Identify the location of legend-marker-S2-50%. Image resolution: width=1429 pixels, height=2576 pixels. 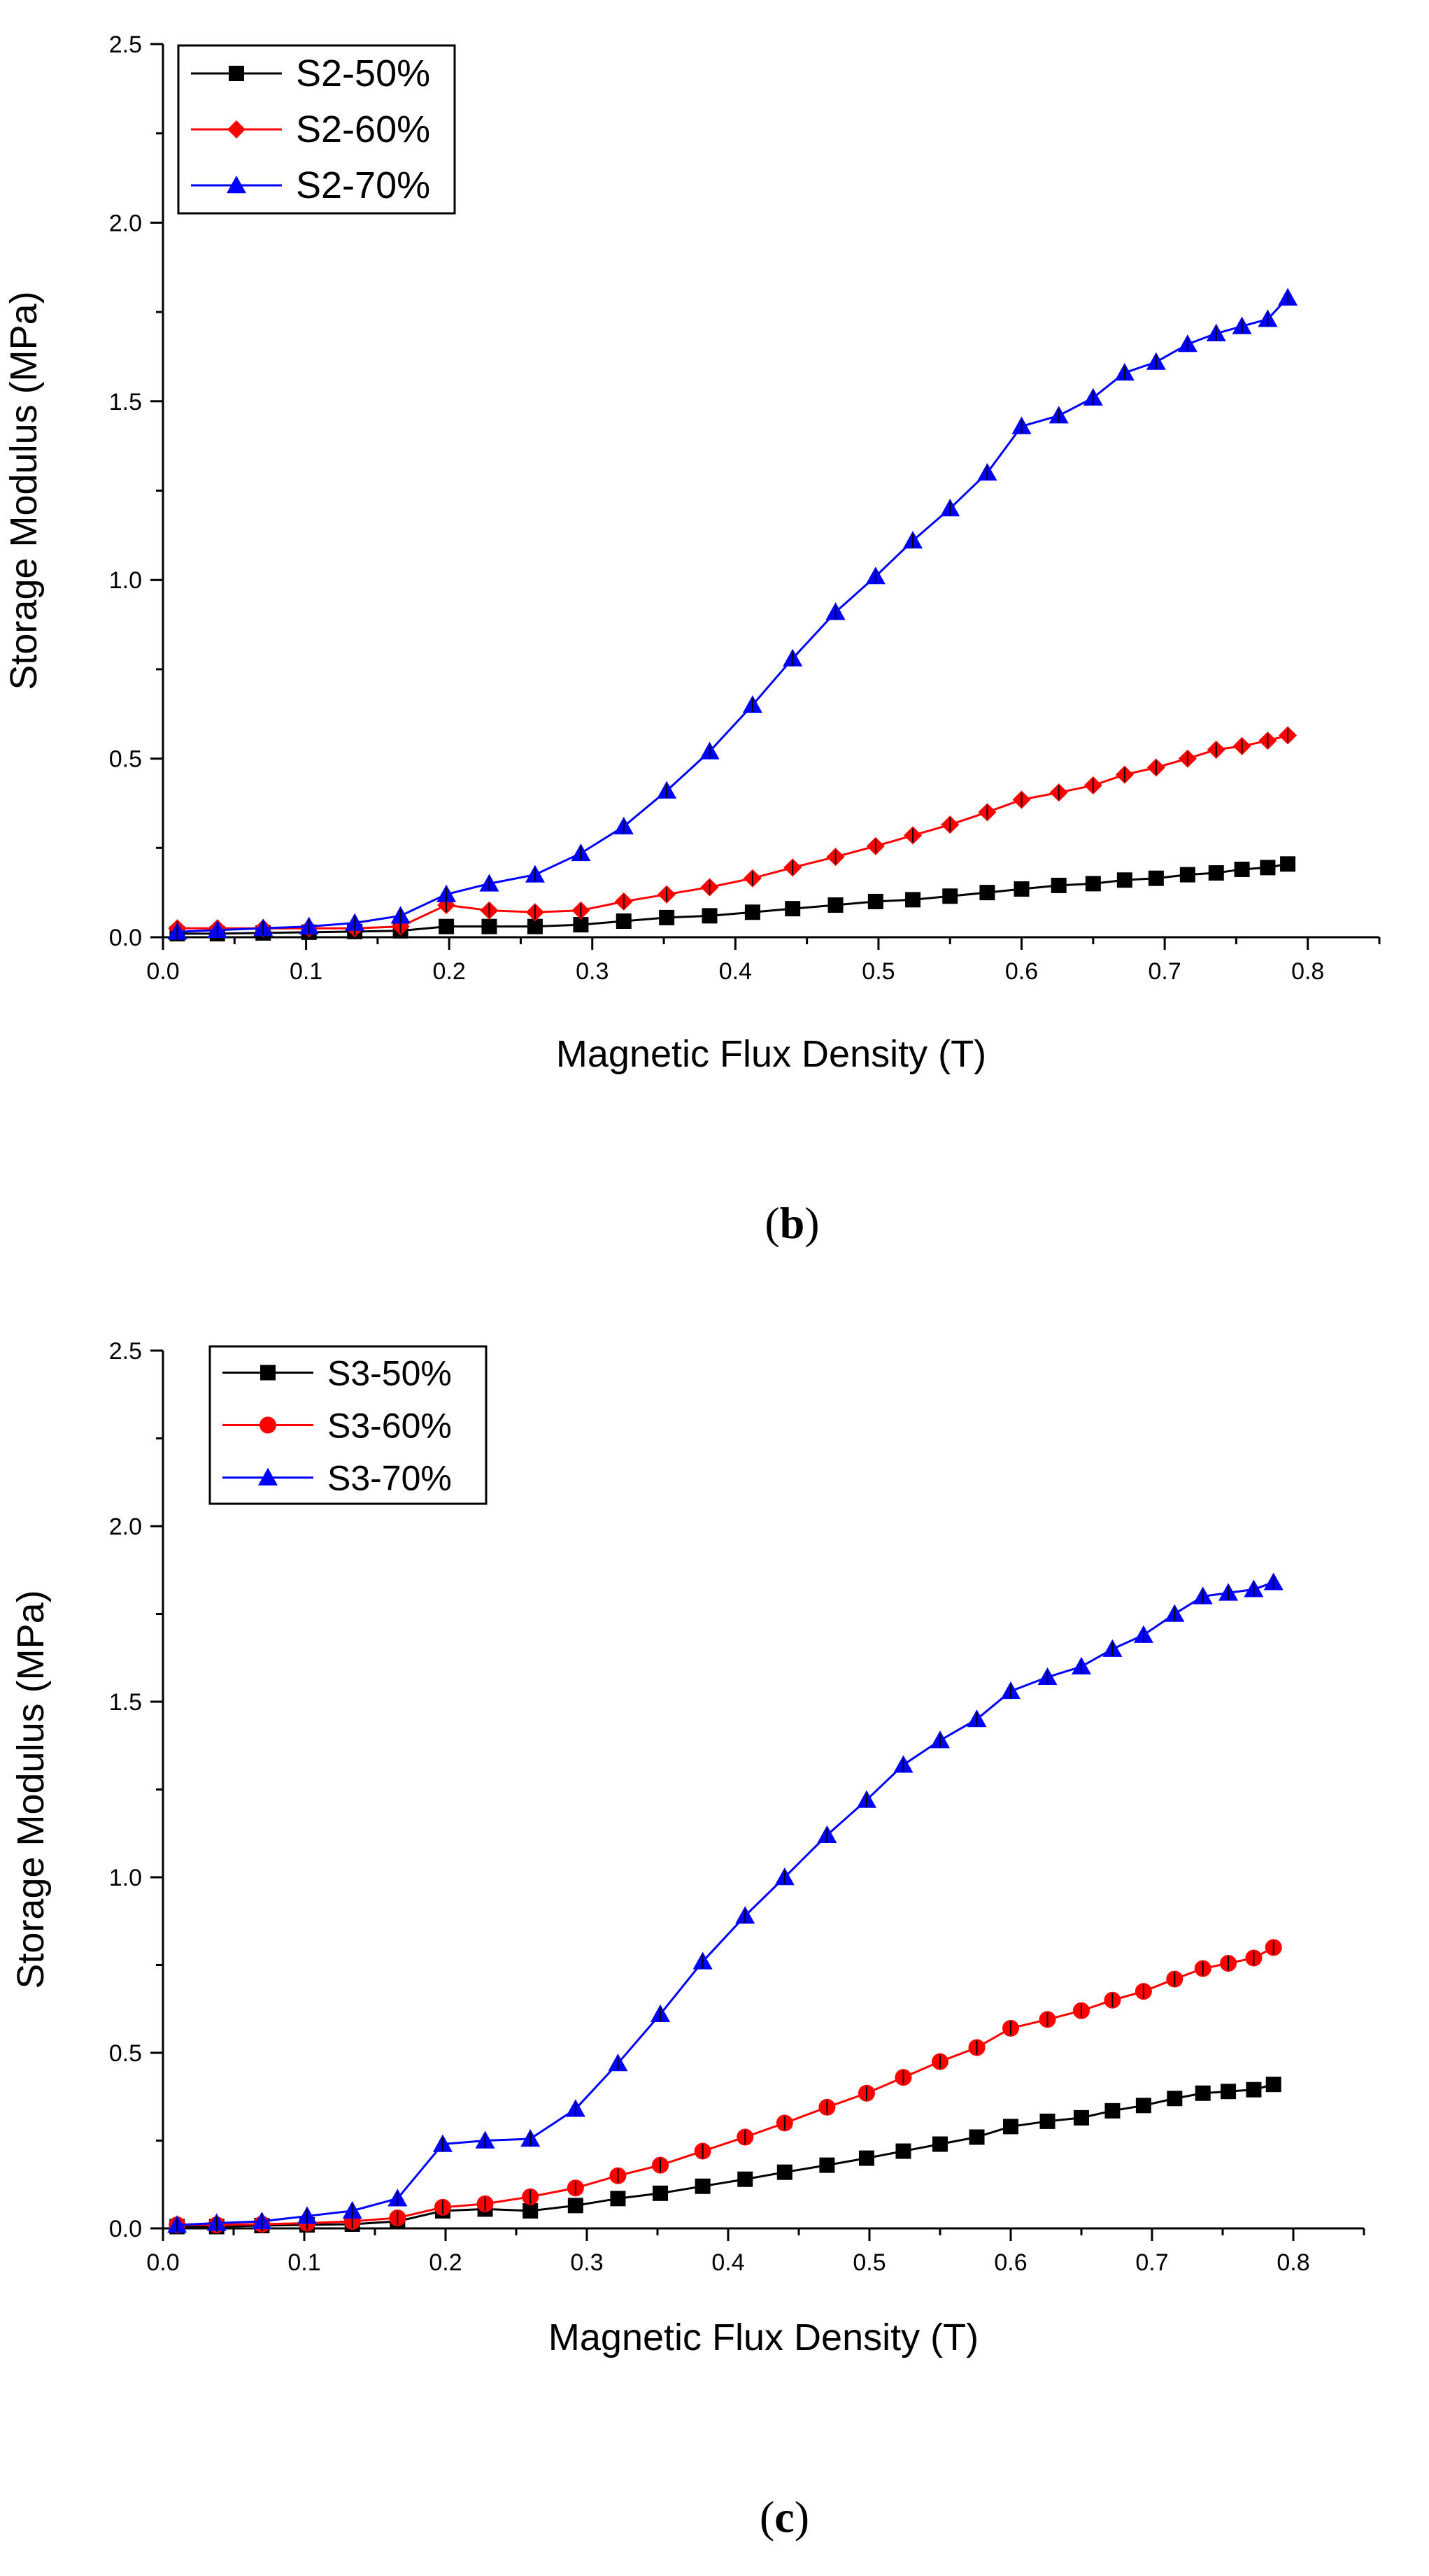
(237, 73).